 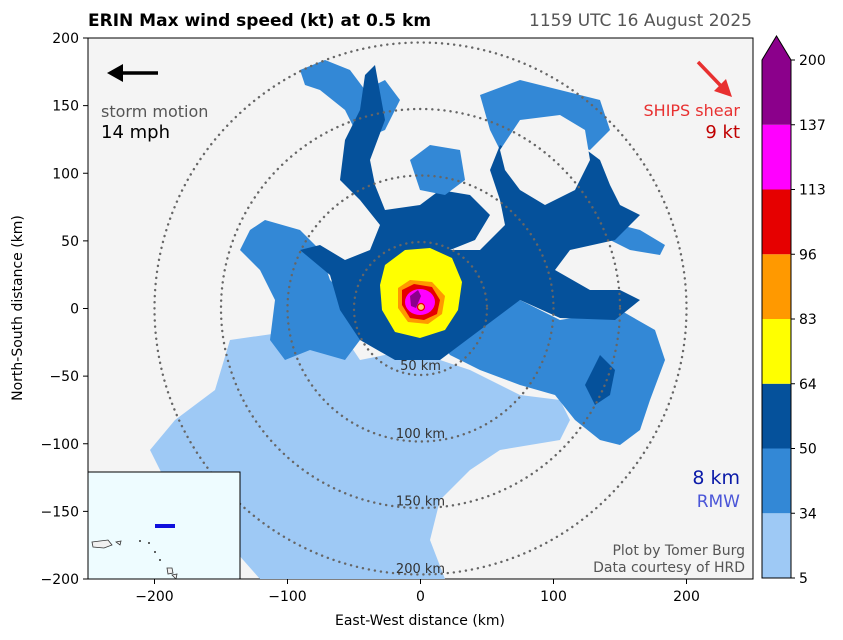 I want to click on y-tick-label: 100, so click(x=65, y=174).